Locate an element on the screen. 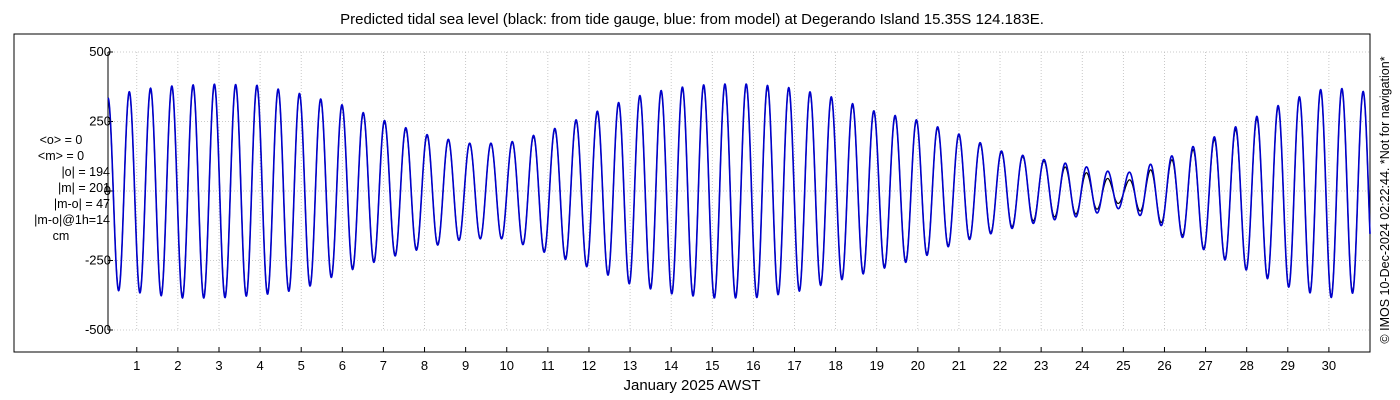 Image resolution: width=1400 pixels, height=400 pixels. x-tick-label: 28 is located at coordinates (1246, 365).